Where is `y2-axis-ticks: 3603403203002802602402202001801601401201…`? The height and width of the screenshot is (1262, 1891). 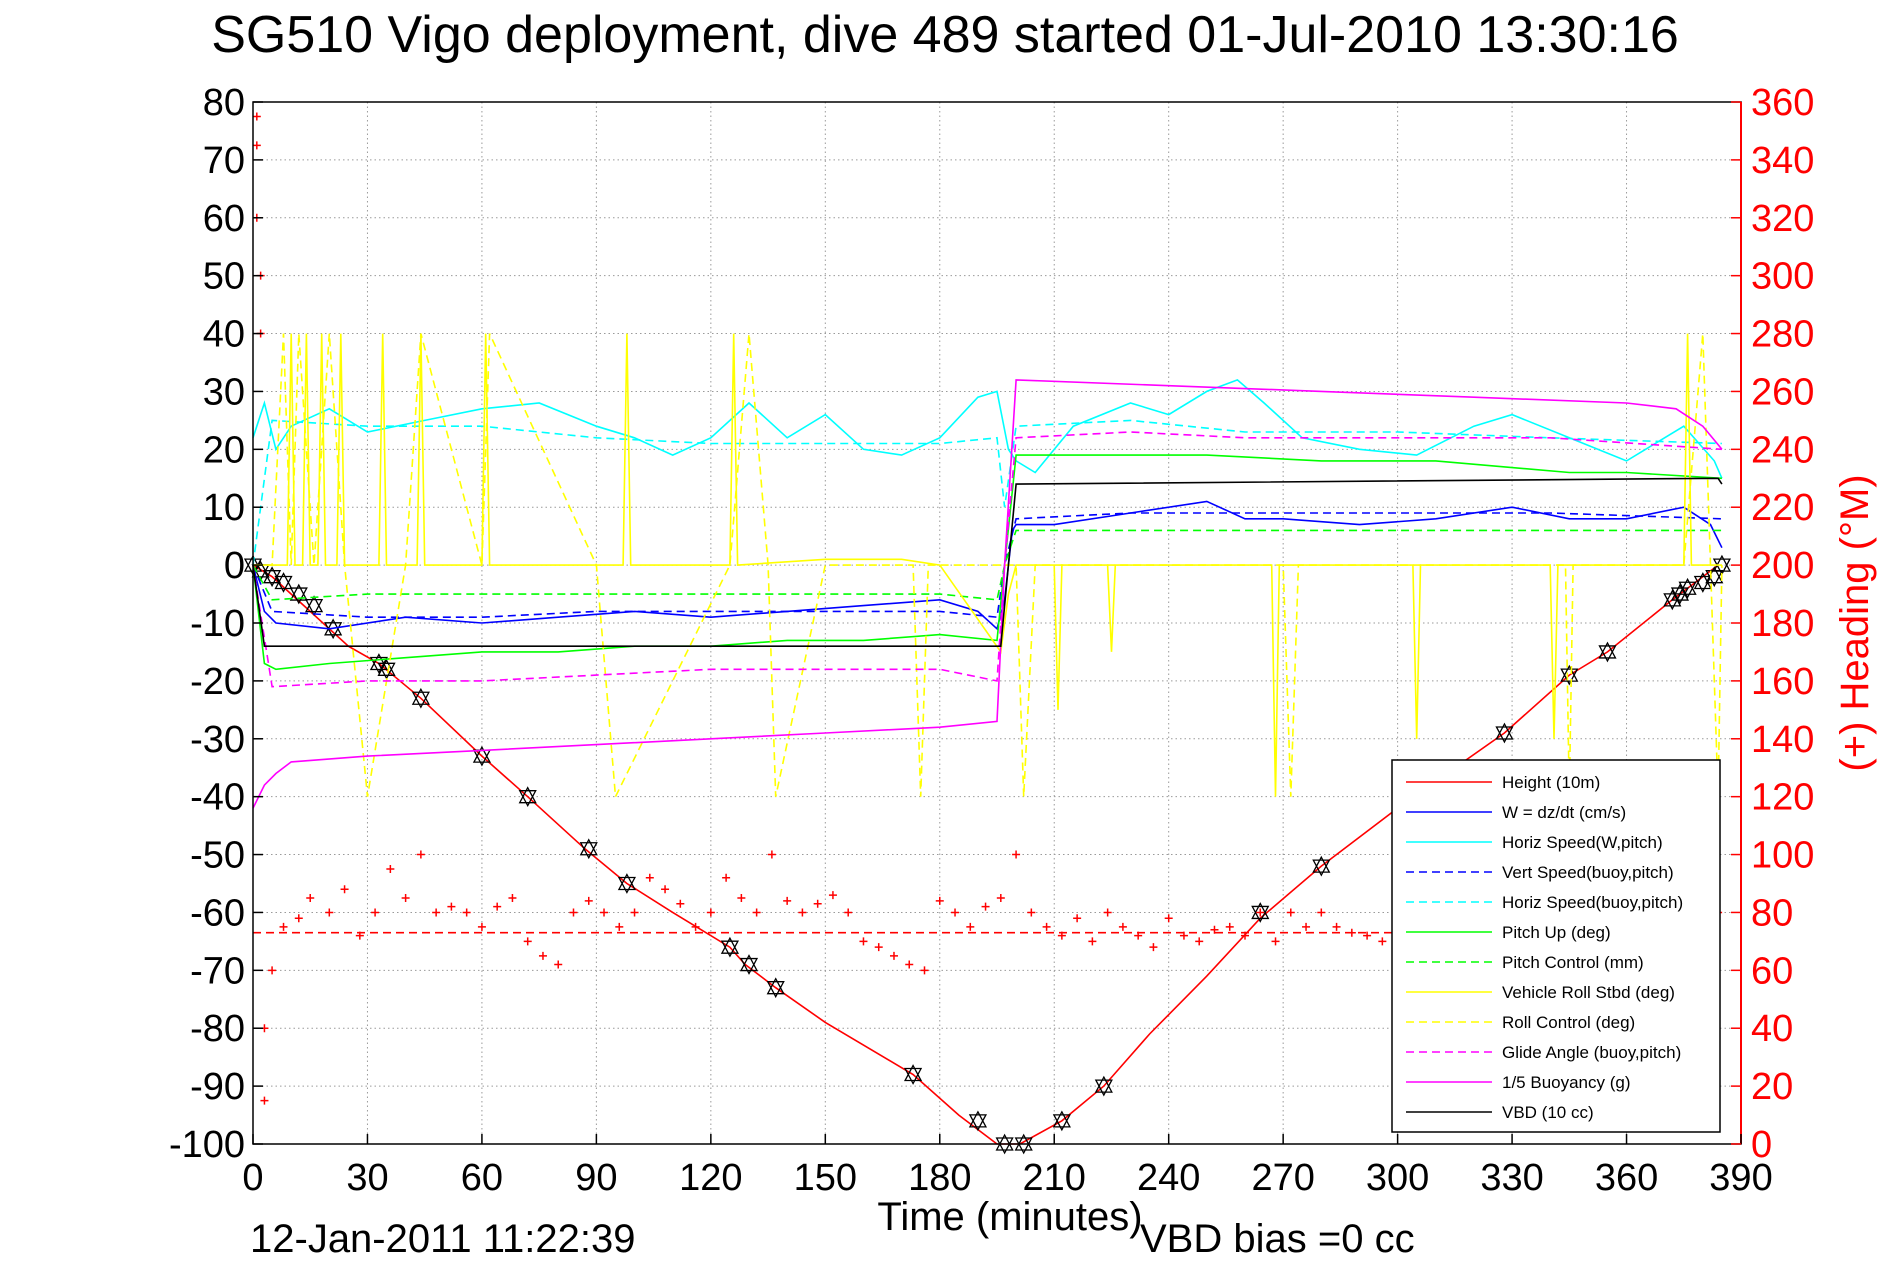 y2-axis-ticks: 3603403203002802602402202001801601401201… is located at coordinates (1772, 624).